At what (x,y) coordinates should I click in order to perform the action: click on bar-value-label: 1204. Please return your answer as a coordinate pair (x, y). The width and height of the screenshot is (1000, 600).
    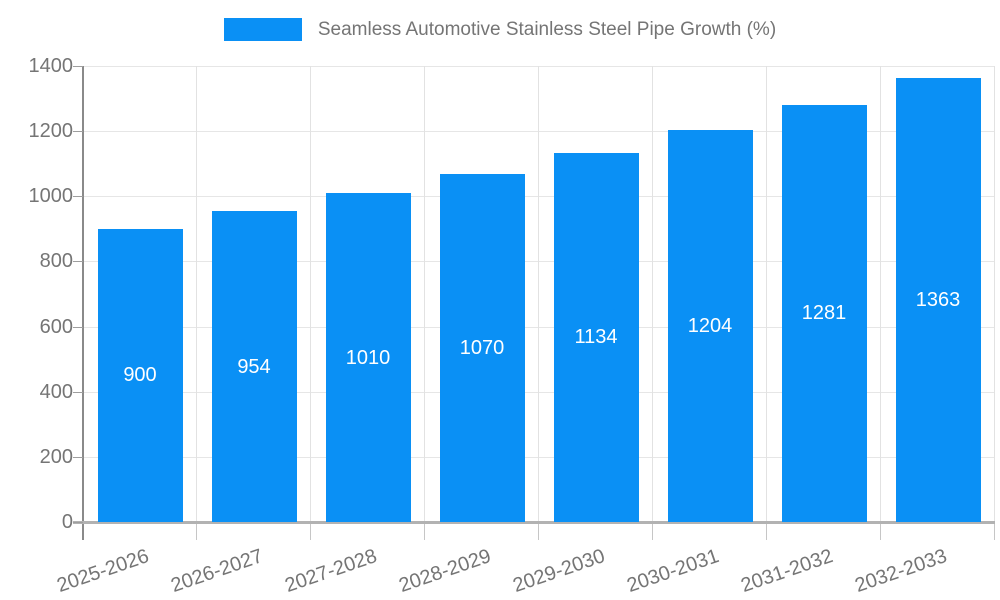
    Looking at the image, I should click on (710, 325).